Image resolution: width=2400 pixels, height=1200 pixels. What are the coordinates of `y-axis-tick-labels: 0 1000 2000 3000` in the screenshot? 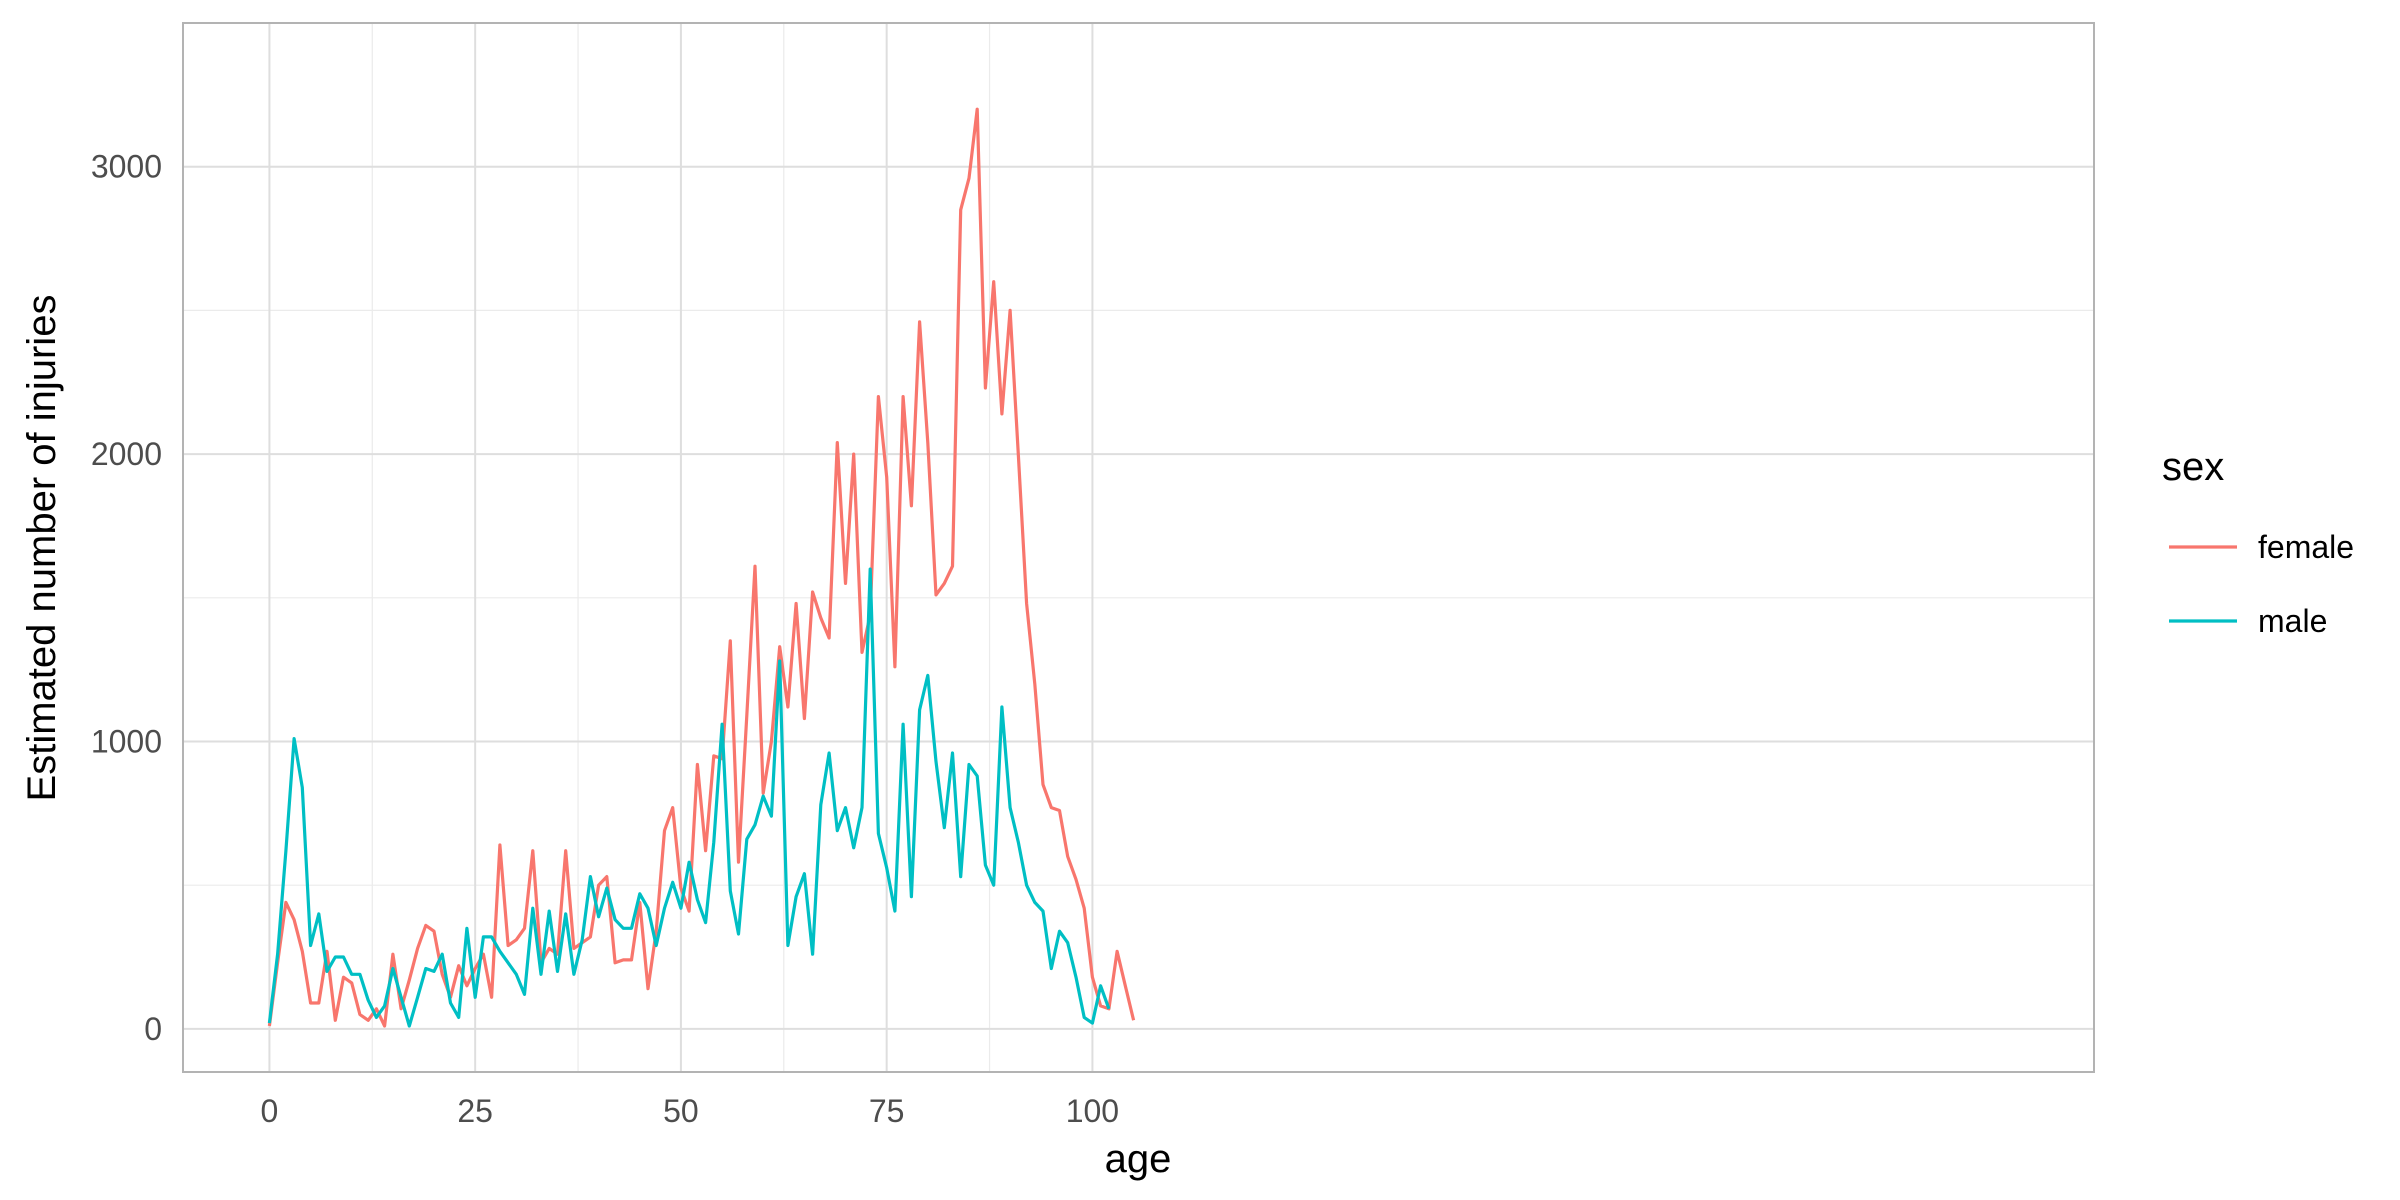 It's located at (126, 598).